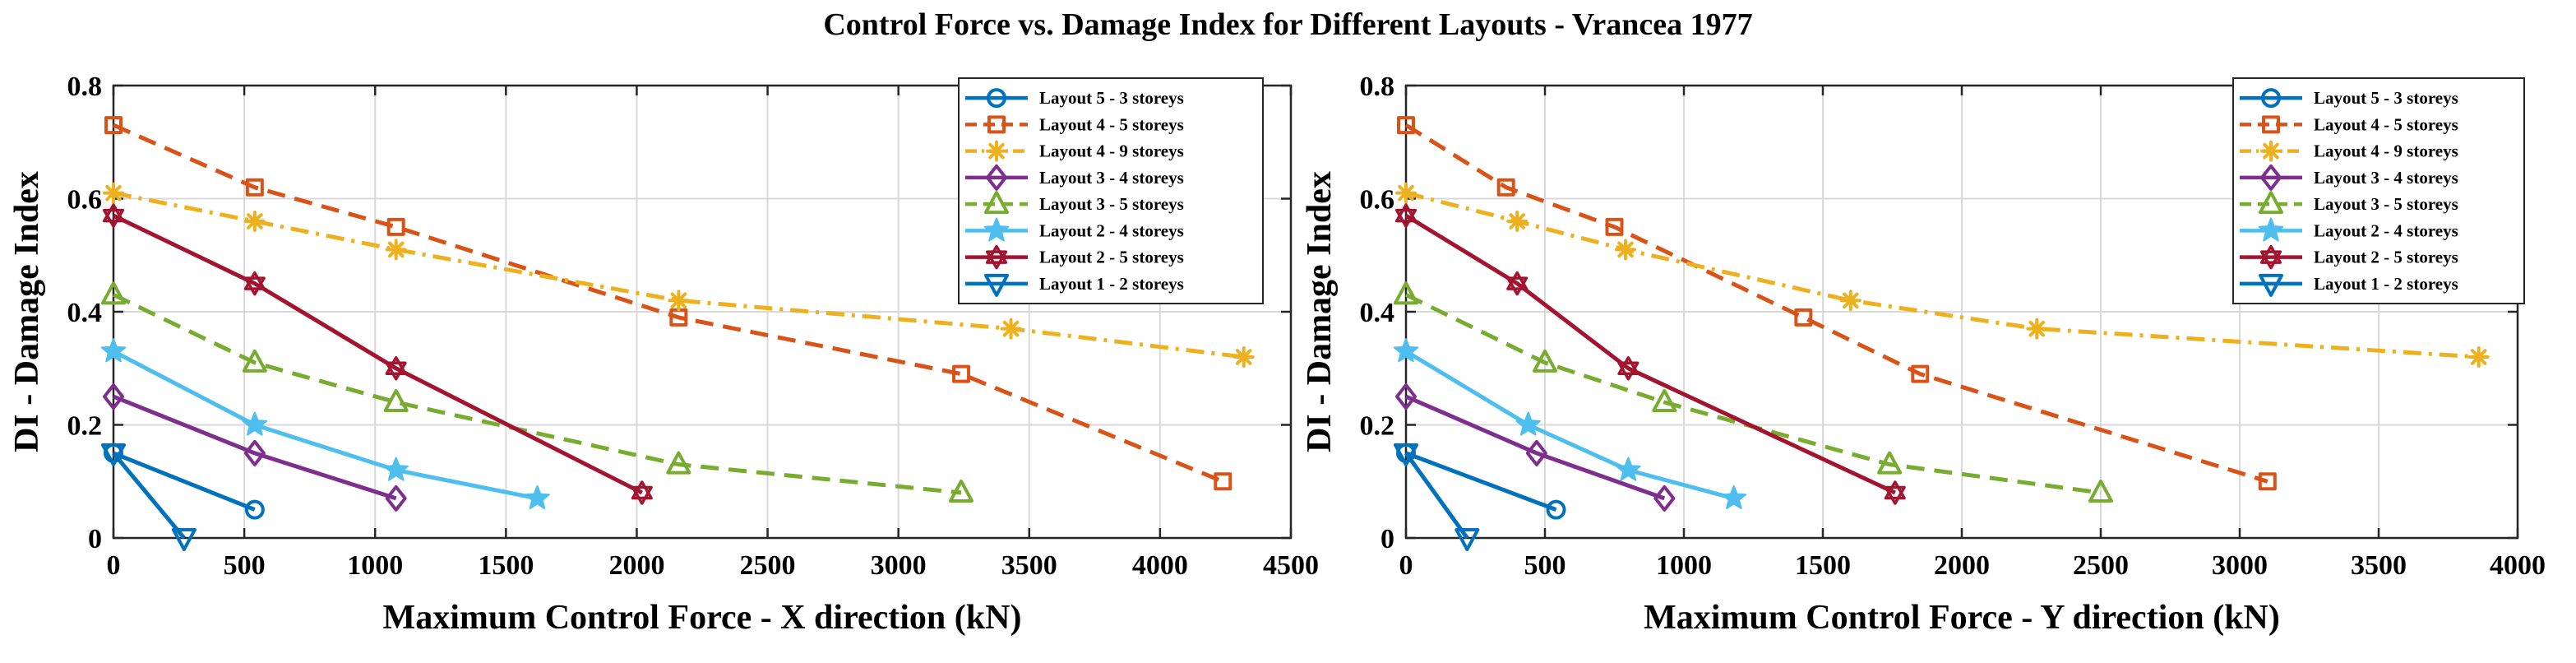 This screenshot has height=663, width=2576. Describe the element at coordinates (27, 311) in the screenshot. I see `y-axis-label: DI - Damage Index` at that location.